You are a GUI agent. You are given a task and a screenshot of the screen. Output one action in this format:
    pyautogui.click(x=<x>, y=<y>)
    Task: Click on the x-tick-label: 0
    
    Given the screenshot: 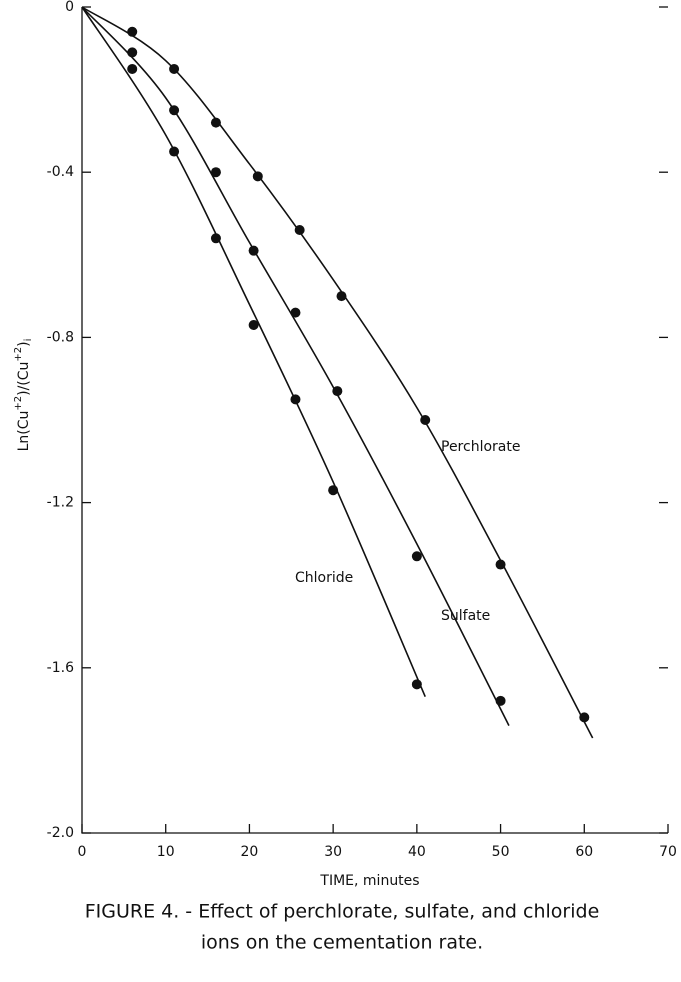 What is the action you would take?
    pyautogui.click(x=82, y=852)
    